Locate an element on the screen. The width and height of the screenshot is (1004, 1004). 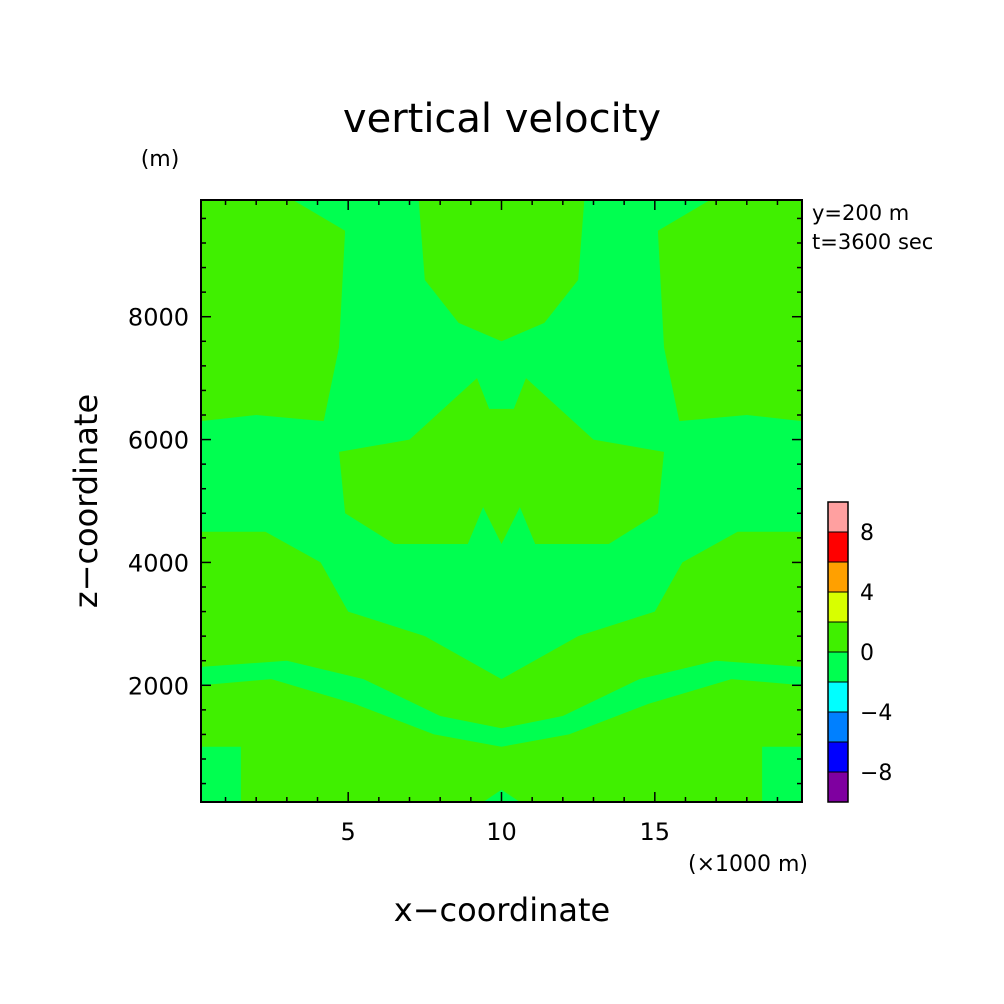
region-bottom is located at coordinates (501, 740).